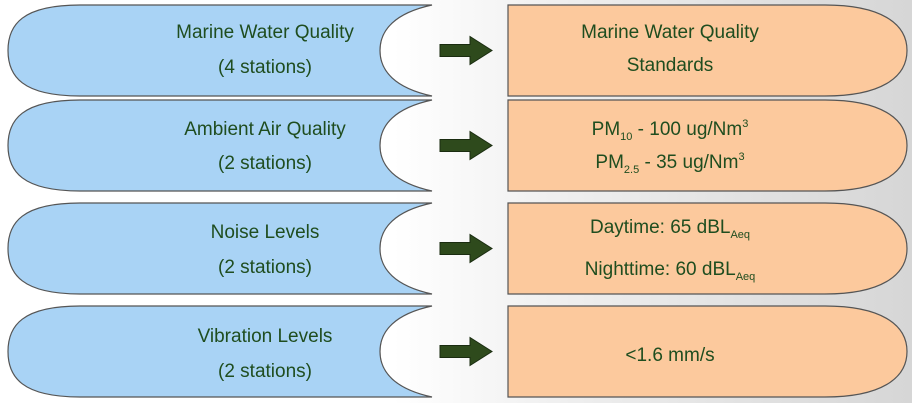  I want to click on standard-pm10-sup: 3, so click(745, 124).